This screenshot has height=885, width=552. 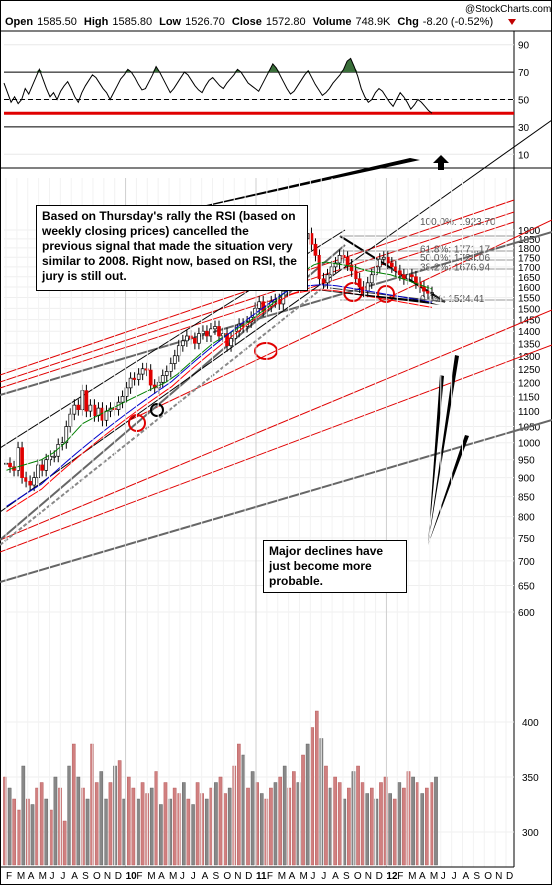 What do you see at coordinates (530, 723) in the screenshot?
I see `volume-tick-label: 400` at bounding box center [530, 723].